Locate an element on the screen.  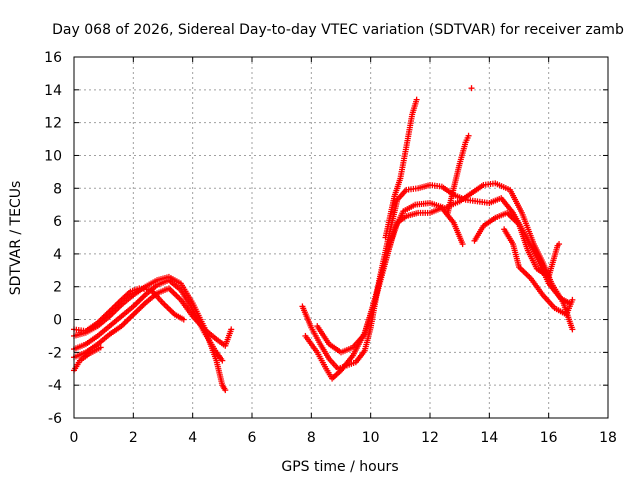
x-tick-label: 6 is located at coordinates (252, 438).